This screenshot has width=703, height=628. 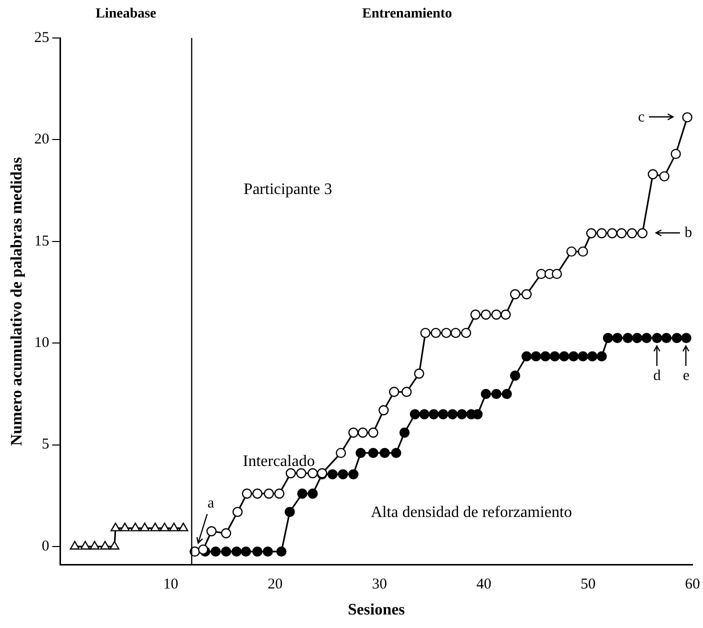 I want to click on x-axis-title: Sesiones, so click(x=376, y=610).